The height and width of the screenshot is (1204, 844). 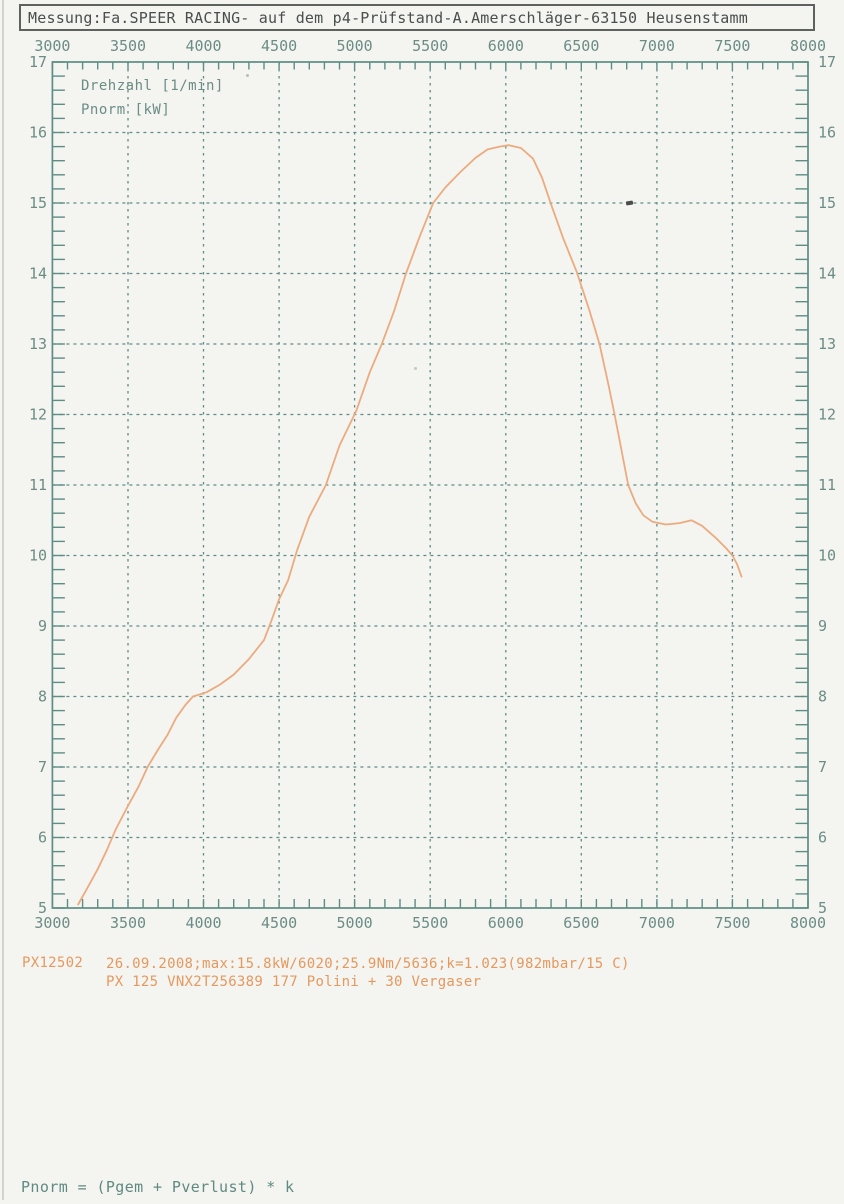 I want to click on formula: Pnorm = (Pgem + Pverlust) * k, so click(x=158, y=1187).